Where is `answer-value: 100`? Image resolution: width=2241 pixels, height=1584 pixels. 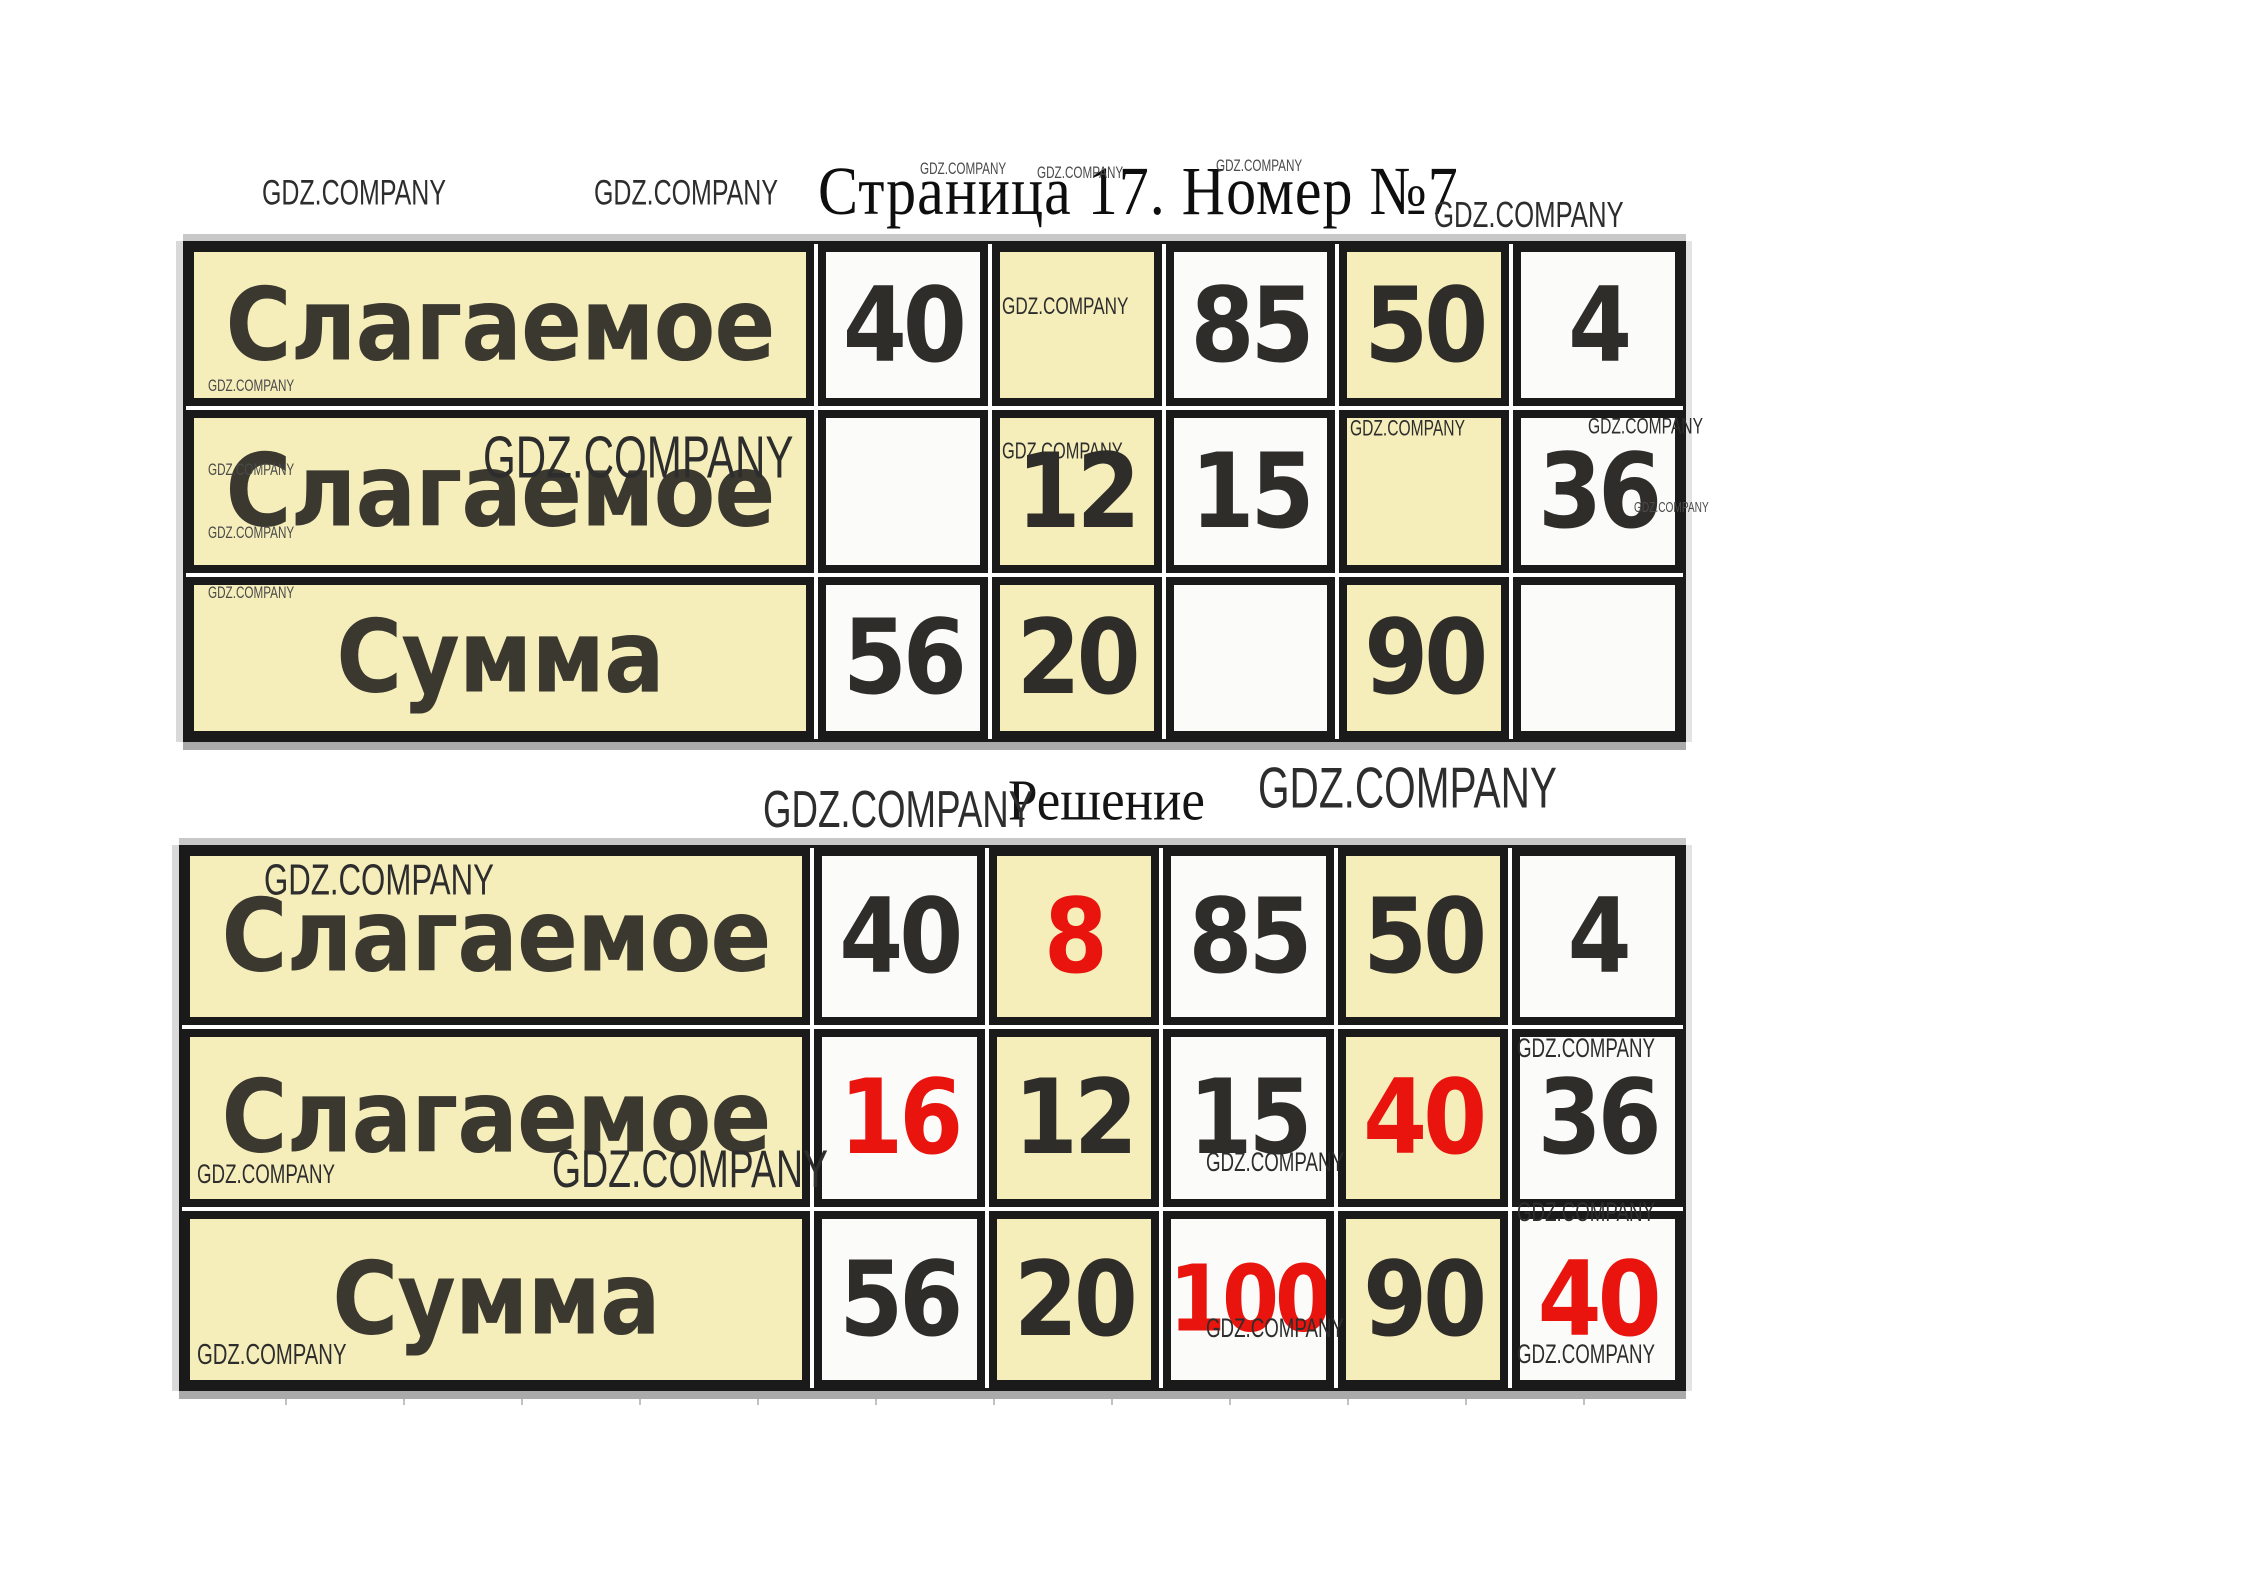
answer-value: 100 is located at coordinates (1248, 1299).